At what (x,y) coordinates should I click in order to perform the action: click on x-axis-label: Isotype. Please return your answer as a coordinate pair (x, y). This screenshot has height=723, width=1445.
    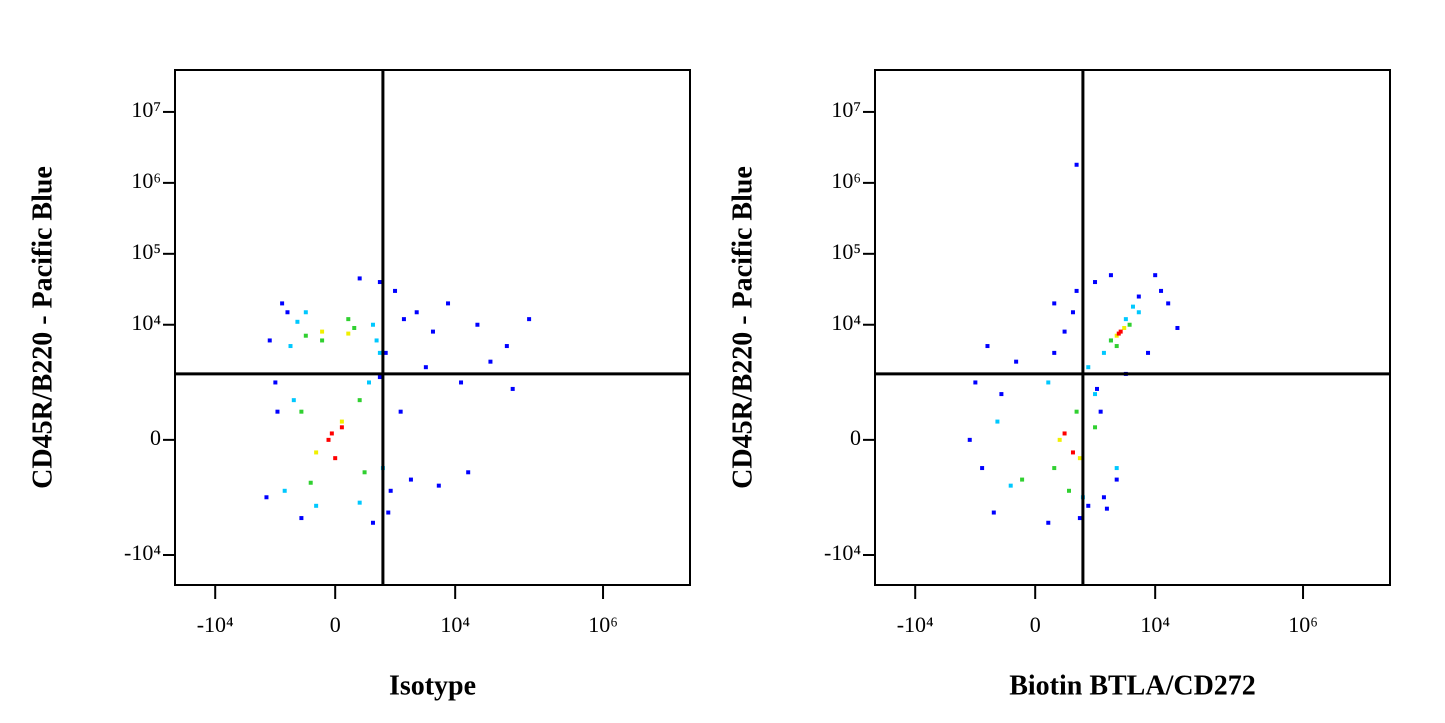
    Looking at the image, I should click on (432, 685).